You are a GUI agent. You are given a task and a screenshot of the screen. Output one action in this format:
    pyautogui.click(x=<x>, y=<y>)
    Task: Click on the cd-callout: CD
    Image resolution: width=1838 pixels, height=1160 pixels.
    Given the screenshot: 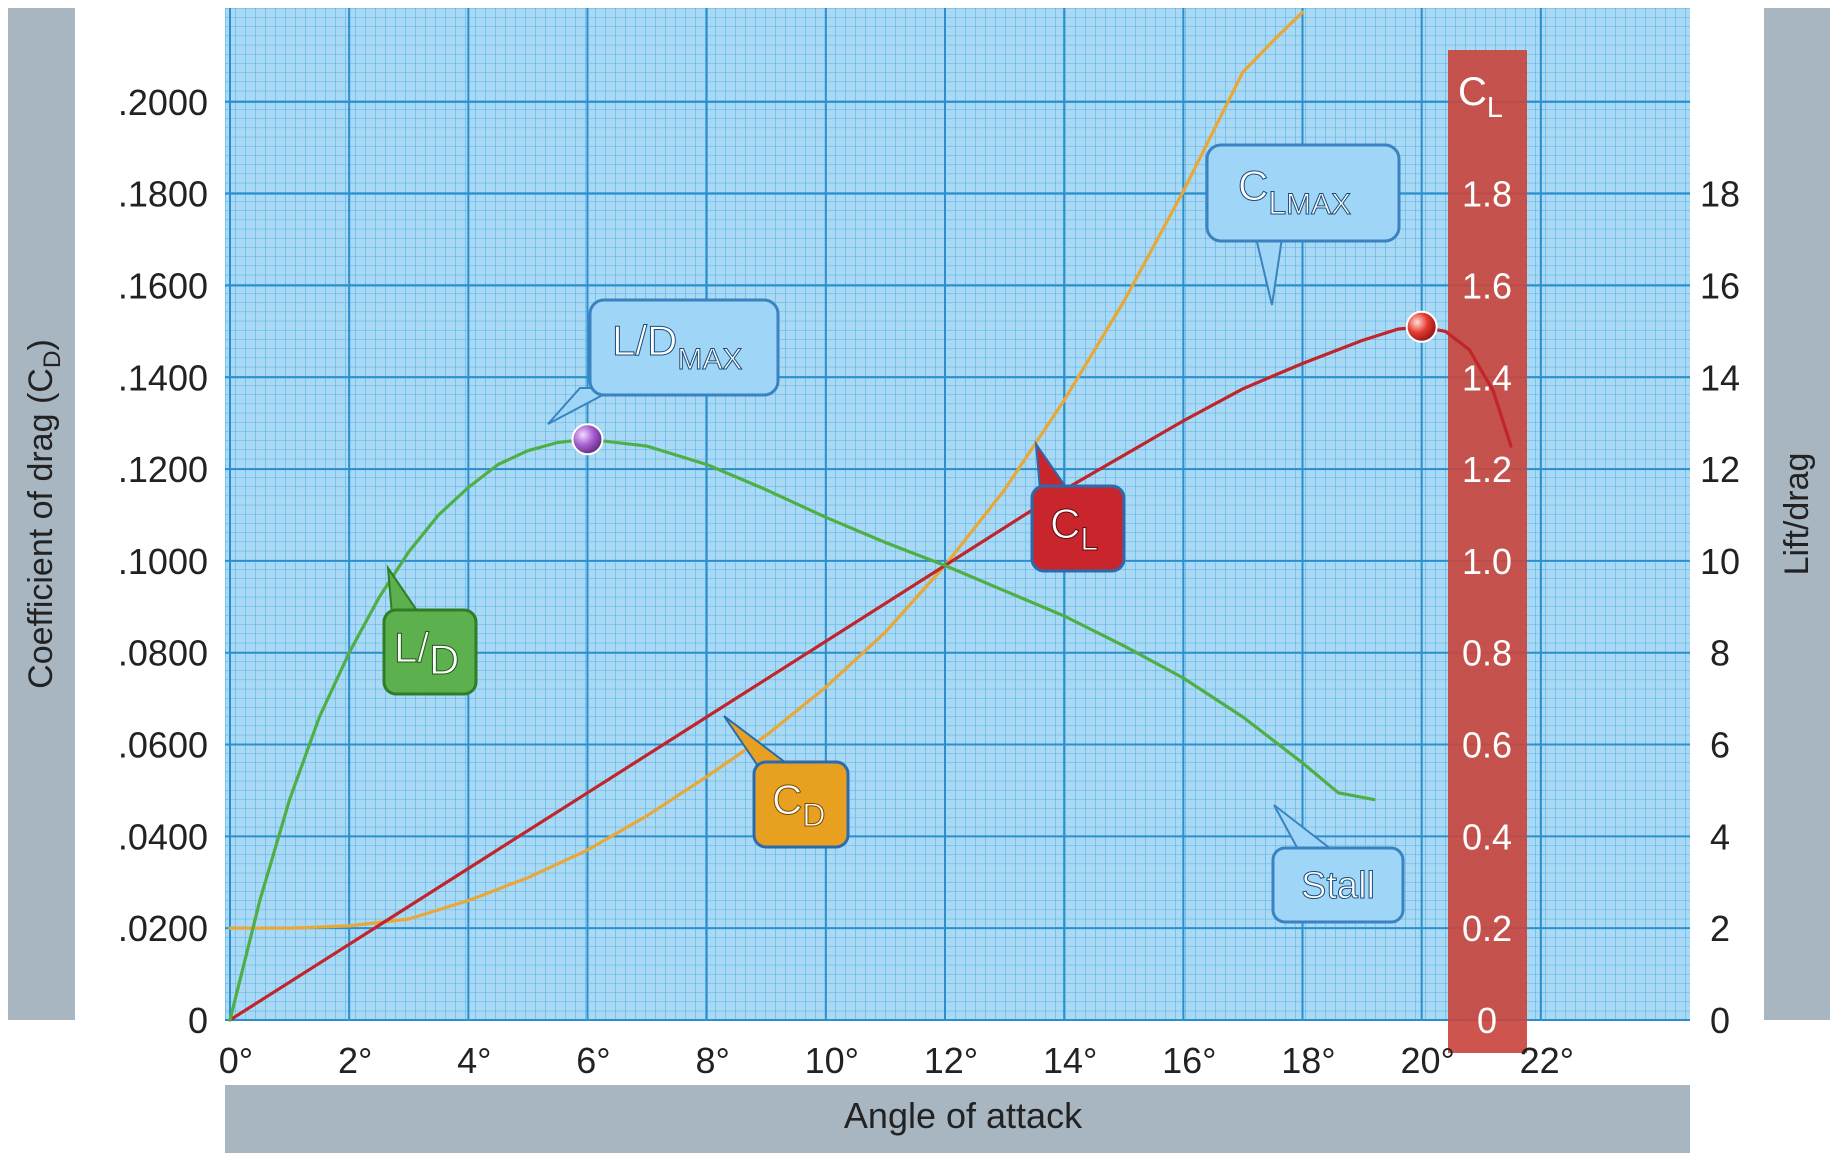 What is the action you would take?
    pyautogui.click(x=786, y=782)
    